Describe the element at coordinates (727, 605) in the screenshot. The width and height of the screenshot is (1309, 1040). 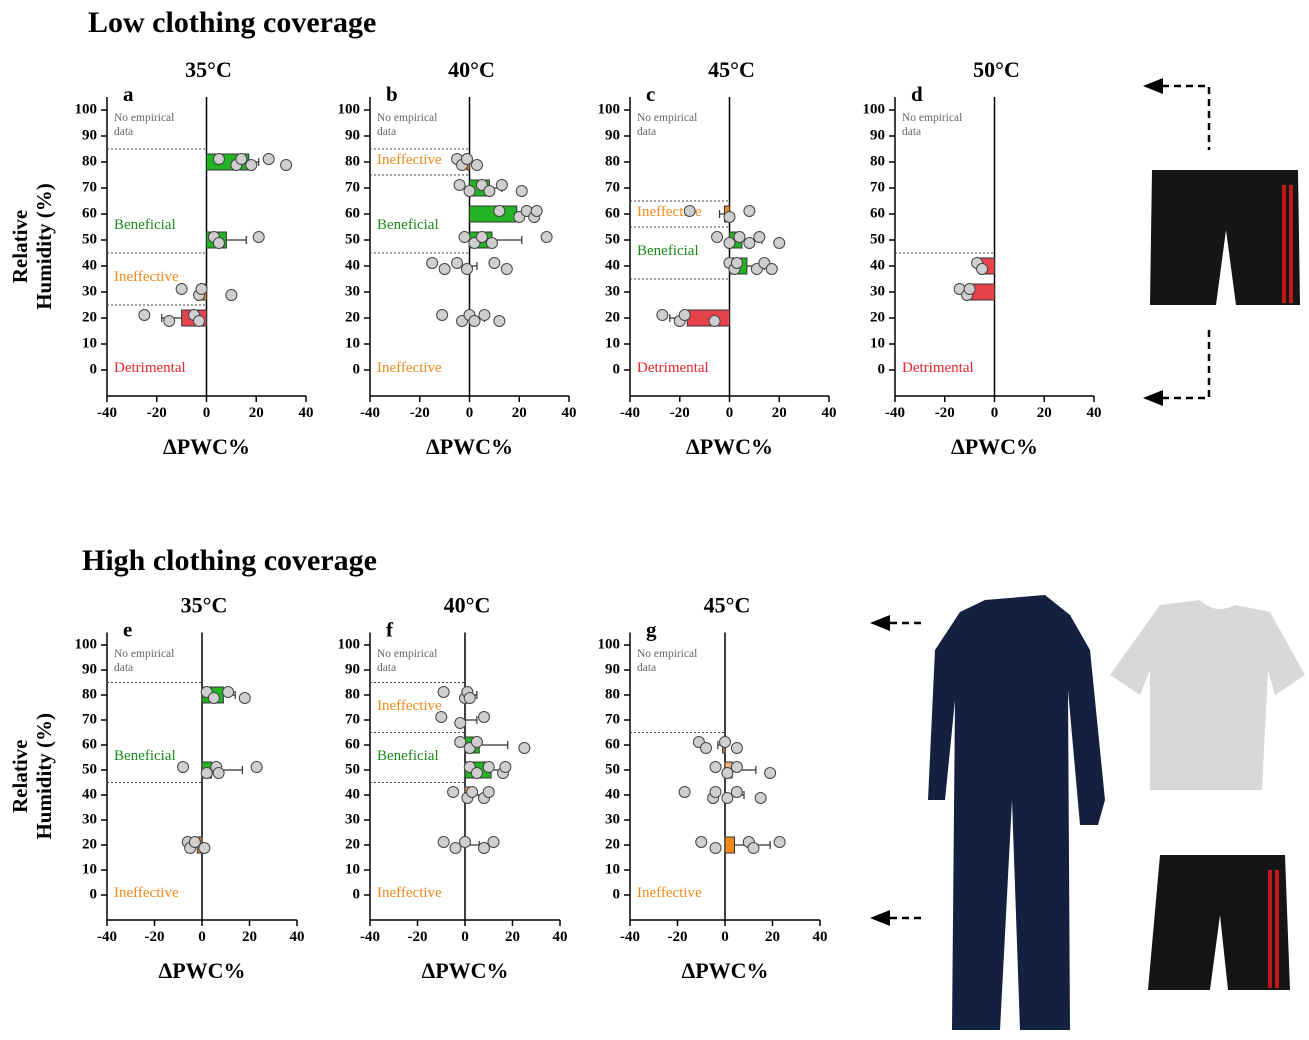
I see `panel-title: 45°C` at that location.